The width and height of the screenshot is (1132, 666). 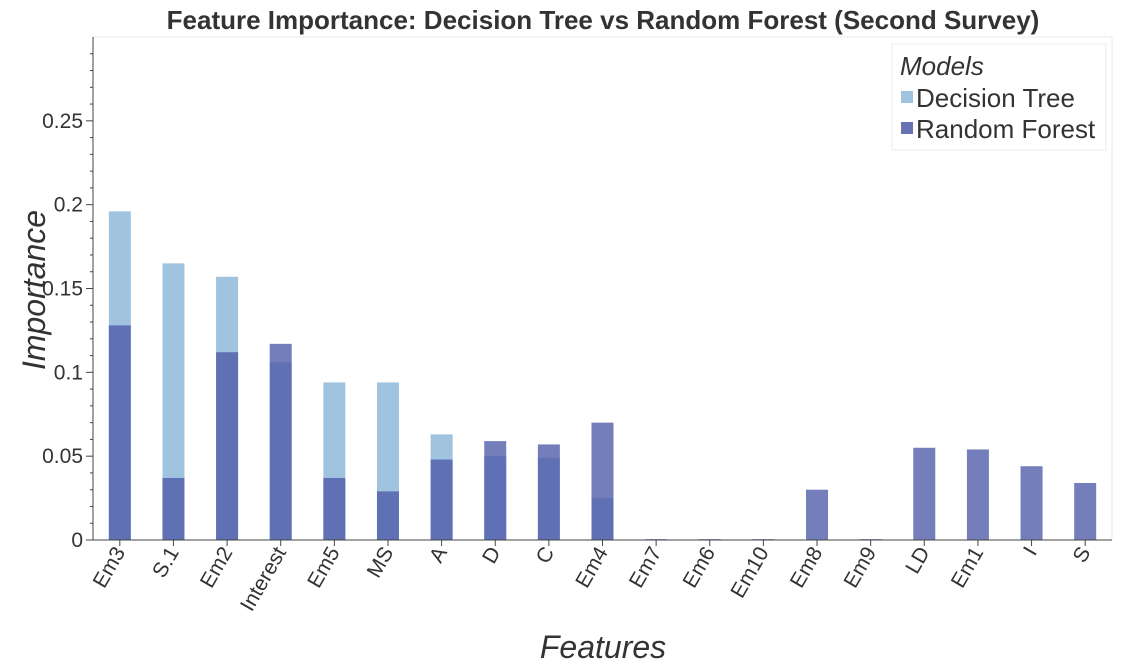 What do you see at coordinates (166, 562) in the screenshot?
I see `x-tick-label: S.1` at bounding box center [166, 562].